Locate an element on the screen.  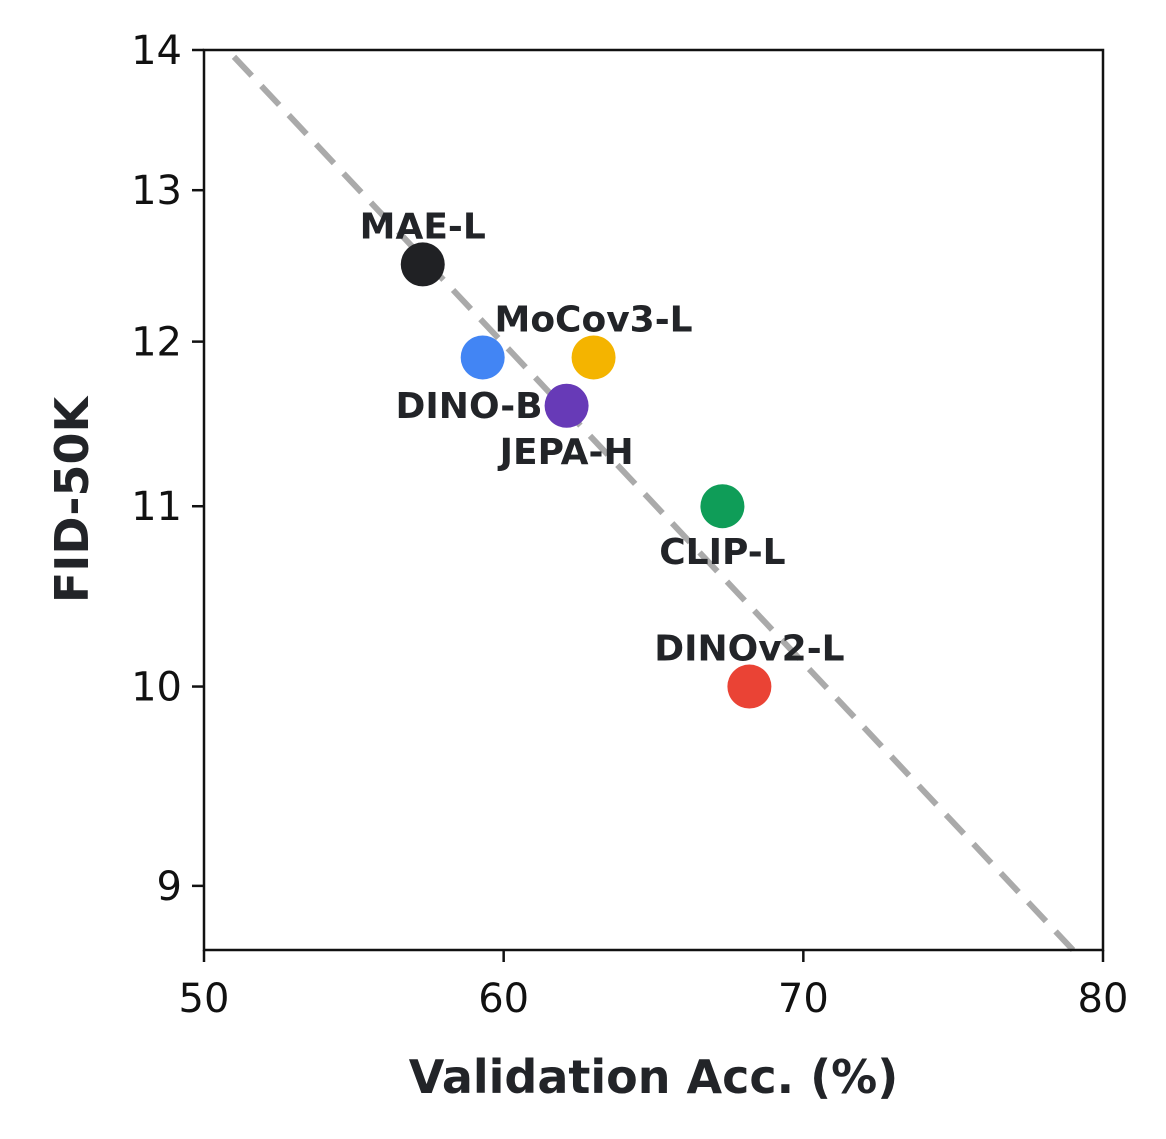
point-mocov3-l is located at coordinates (593, 357).